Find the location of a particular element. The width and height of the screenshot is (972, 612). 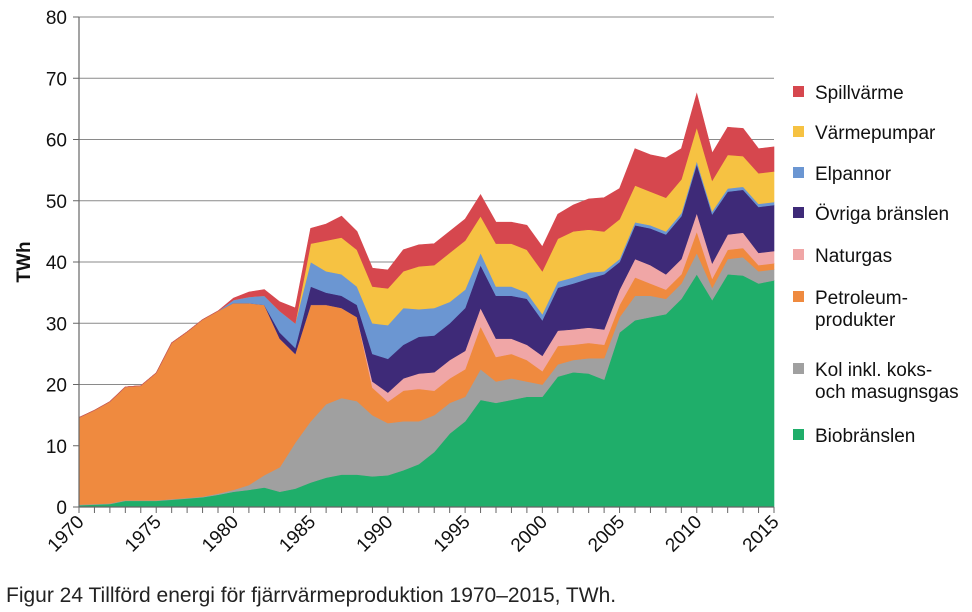

x-tick-label: 1970 is located at coordinates (66, 534).